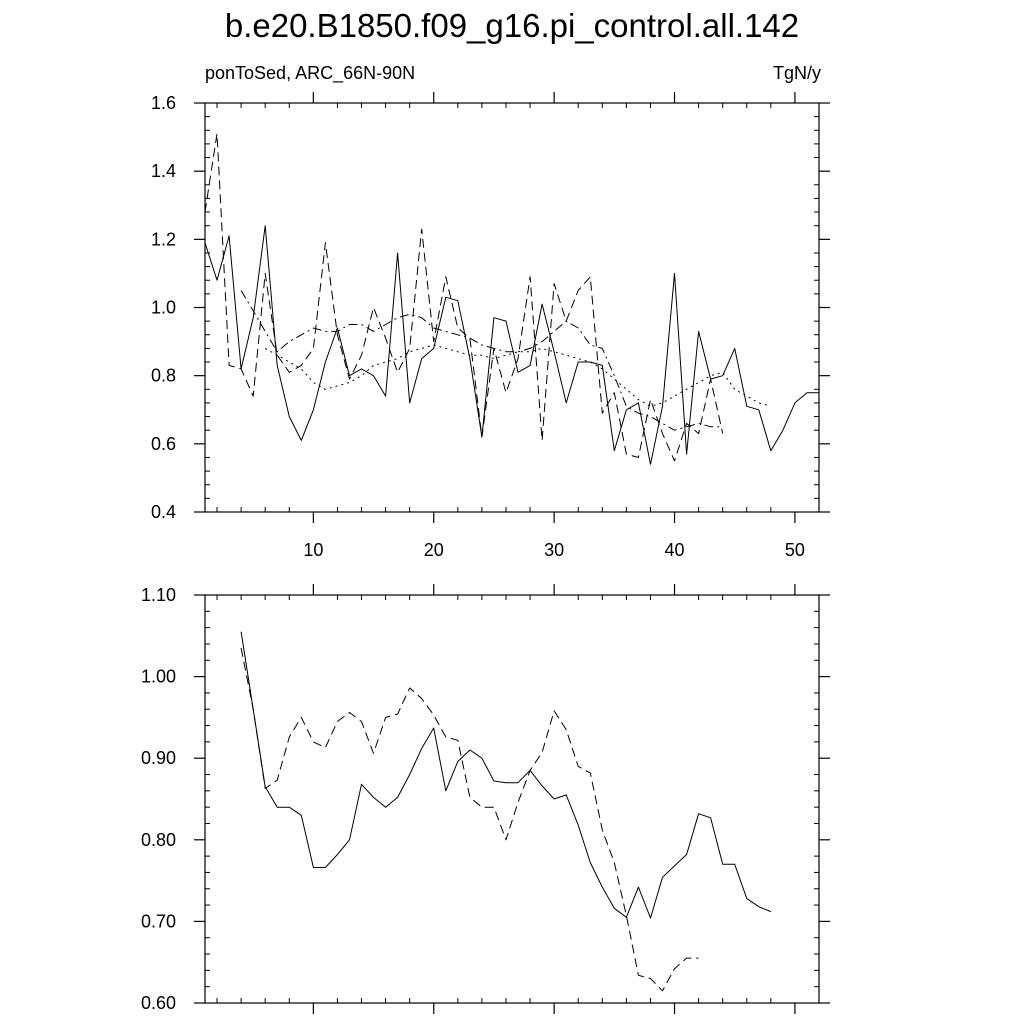 The width and height of the screenshot is (1024, 1024). Describe the element at coordinates (554, 550) in the screenshot. I see `x-tick-label: 30` at that location.